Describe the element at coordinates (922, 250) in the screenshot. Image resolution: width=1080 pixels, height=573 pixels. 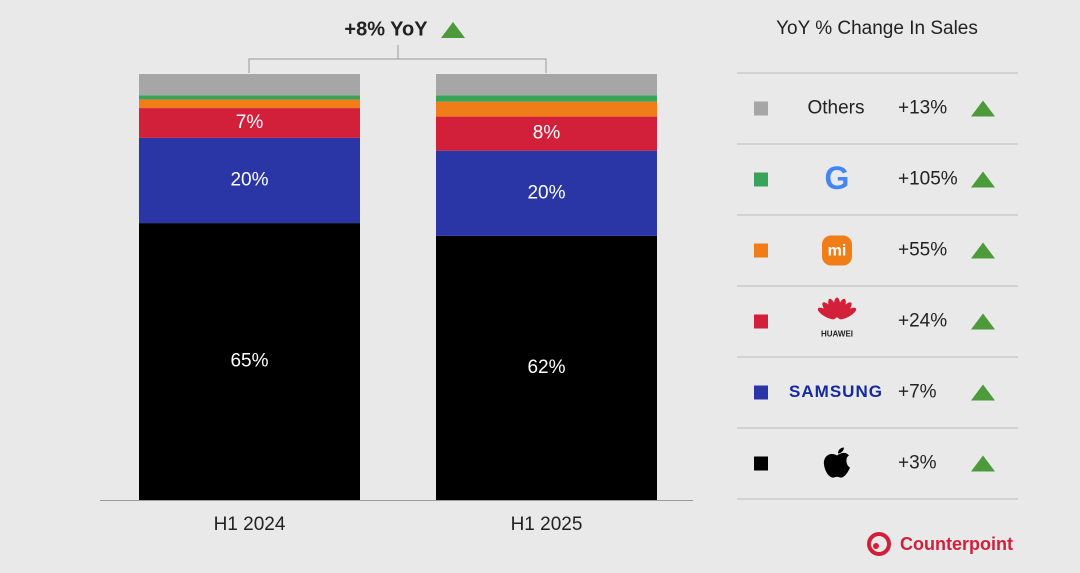
I see `legend-change: +55%` at that location.